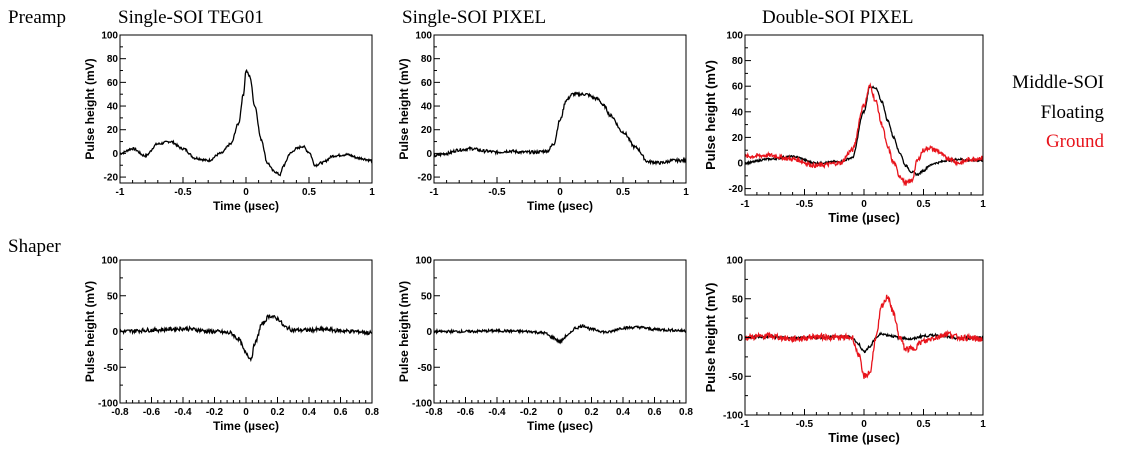 The width and height of the screenshot is (1125, 460). What do you see at coordinates (1072, 112) in the screenshot?
I see `legend-item-floating: Floating` at bounding box center [1072, 112].